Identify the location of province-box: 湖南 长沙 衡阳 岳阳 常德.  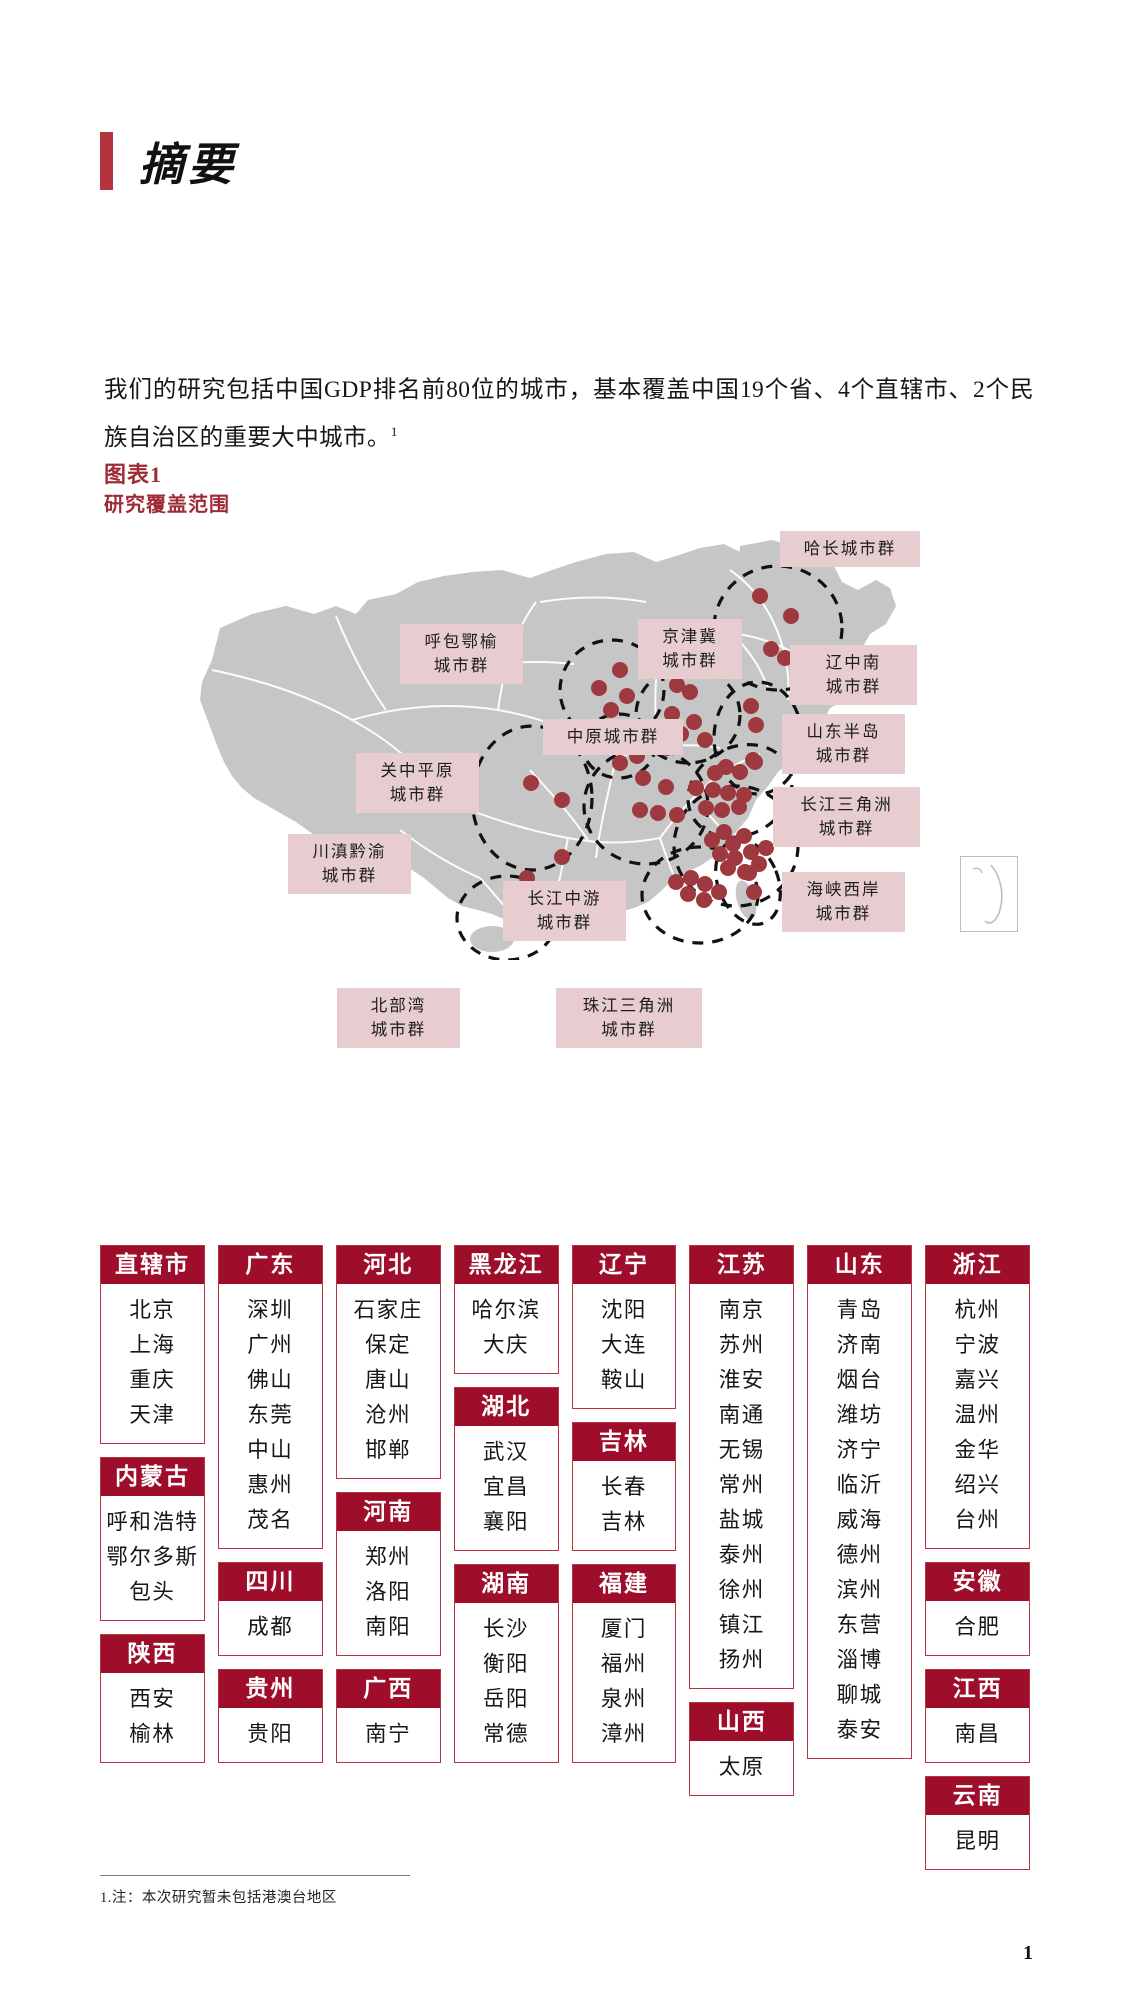
(506, 1663).